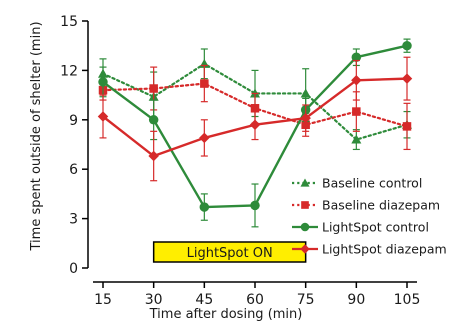 This screenshot has height=326, width=476. What do you see at coordinates (255, 300) in the screenshot?
I see `x-tick-label: 60` at bounding box center [255, 300].